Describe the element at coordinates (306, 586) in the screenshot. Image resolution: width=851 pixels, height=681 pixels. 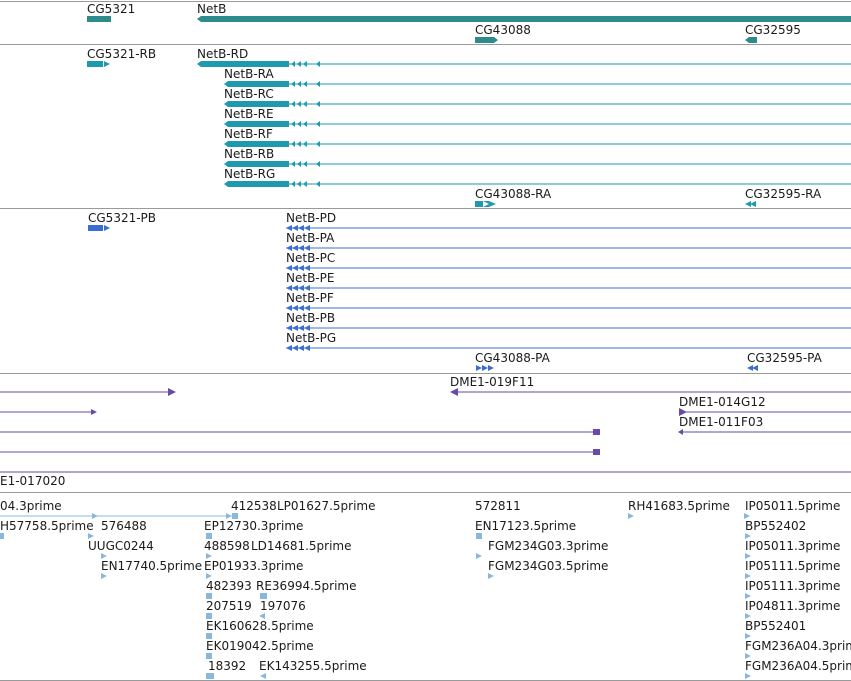
I see `est-label: RE36994.5prime` at that location.